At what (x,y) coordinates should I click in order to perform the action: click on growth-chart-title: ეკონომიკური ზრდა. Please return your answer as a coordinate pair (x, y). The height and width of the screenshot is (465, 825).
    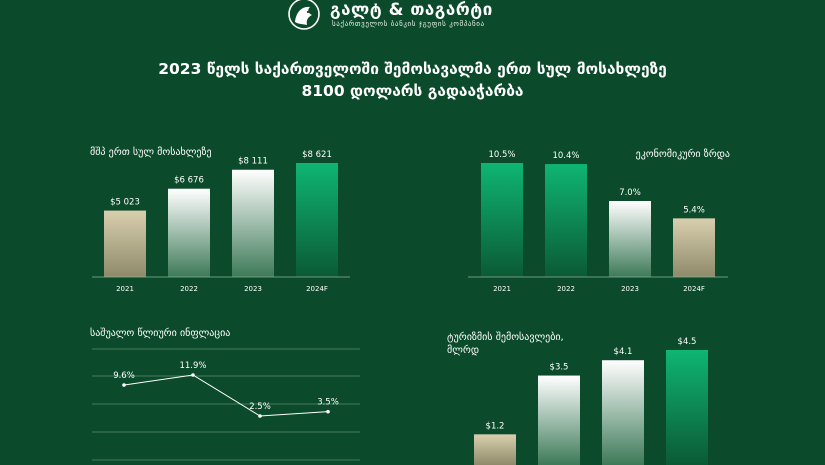
    Looking at the image, I should click on (683, 154).